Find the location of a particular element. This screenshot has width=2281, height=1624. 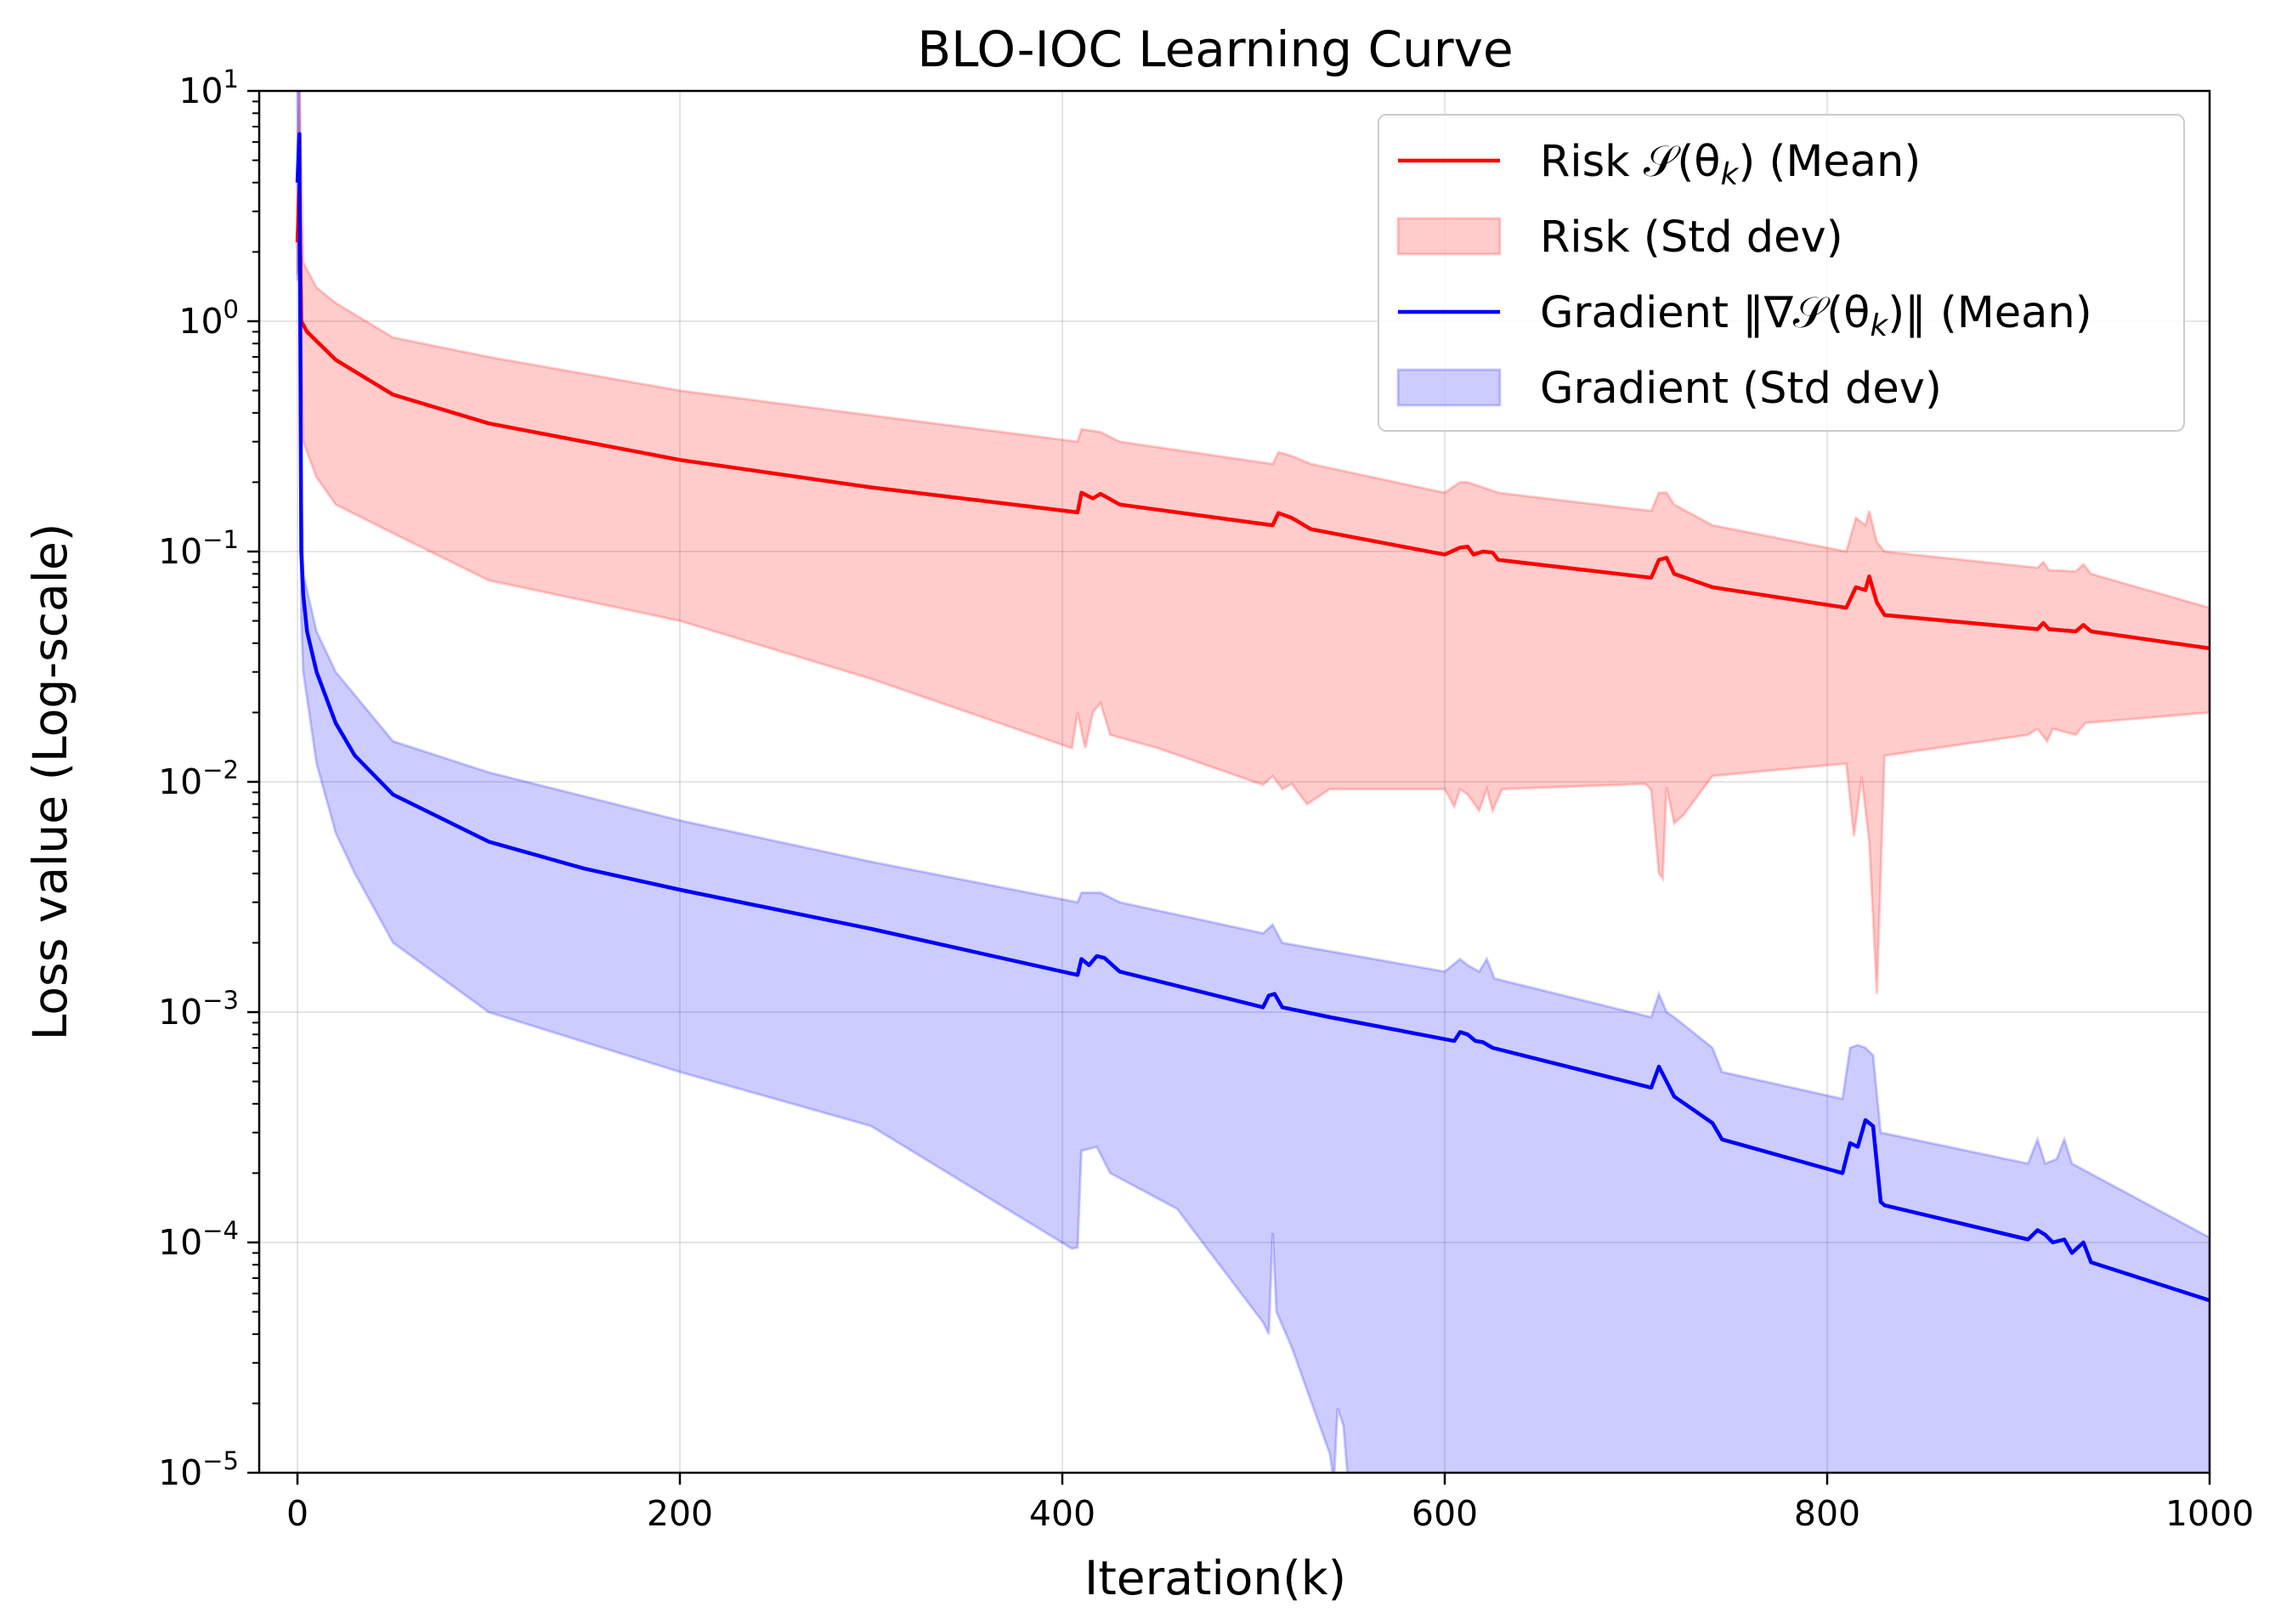

legend-entry-label: Risk (Std dev) is located at coordinates (1691, 237).